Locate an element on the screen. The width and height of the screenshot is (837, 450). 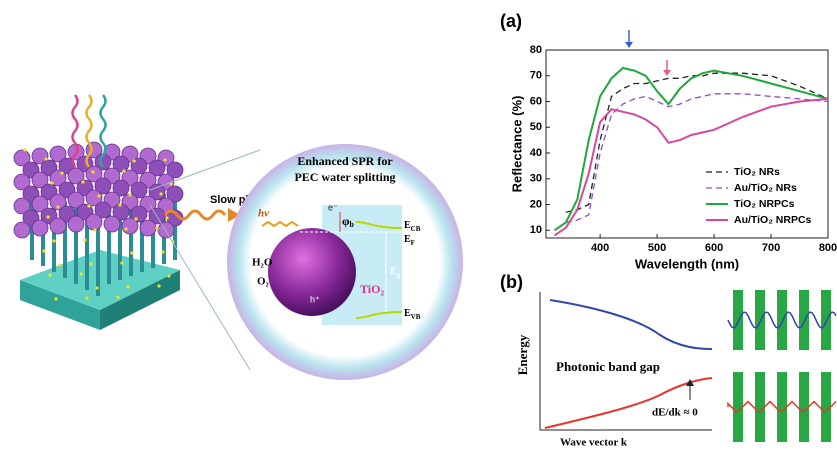
panel-label: (b) is located at coordinates (511, 282).